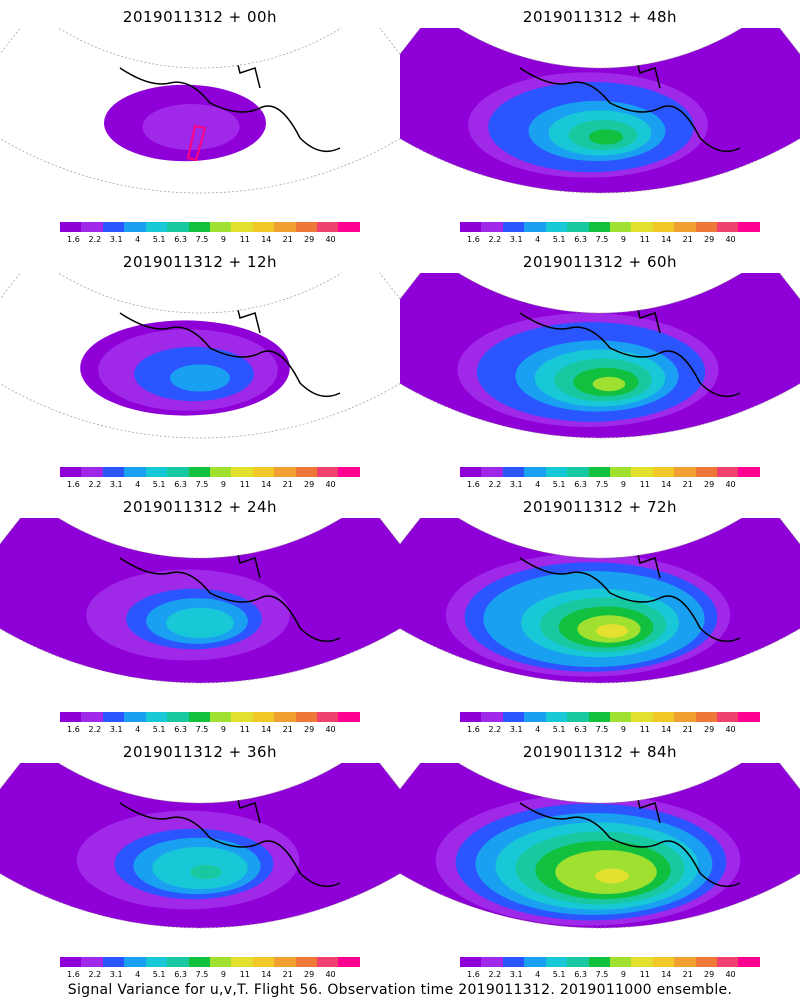 This screenshot has height=1000, width=800. What do you see at coordinates (600, 262) in the screenshot?
I see `panel-title: 2019011312 + 60h` at bounding box center [600, 262].